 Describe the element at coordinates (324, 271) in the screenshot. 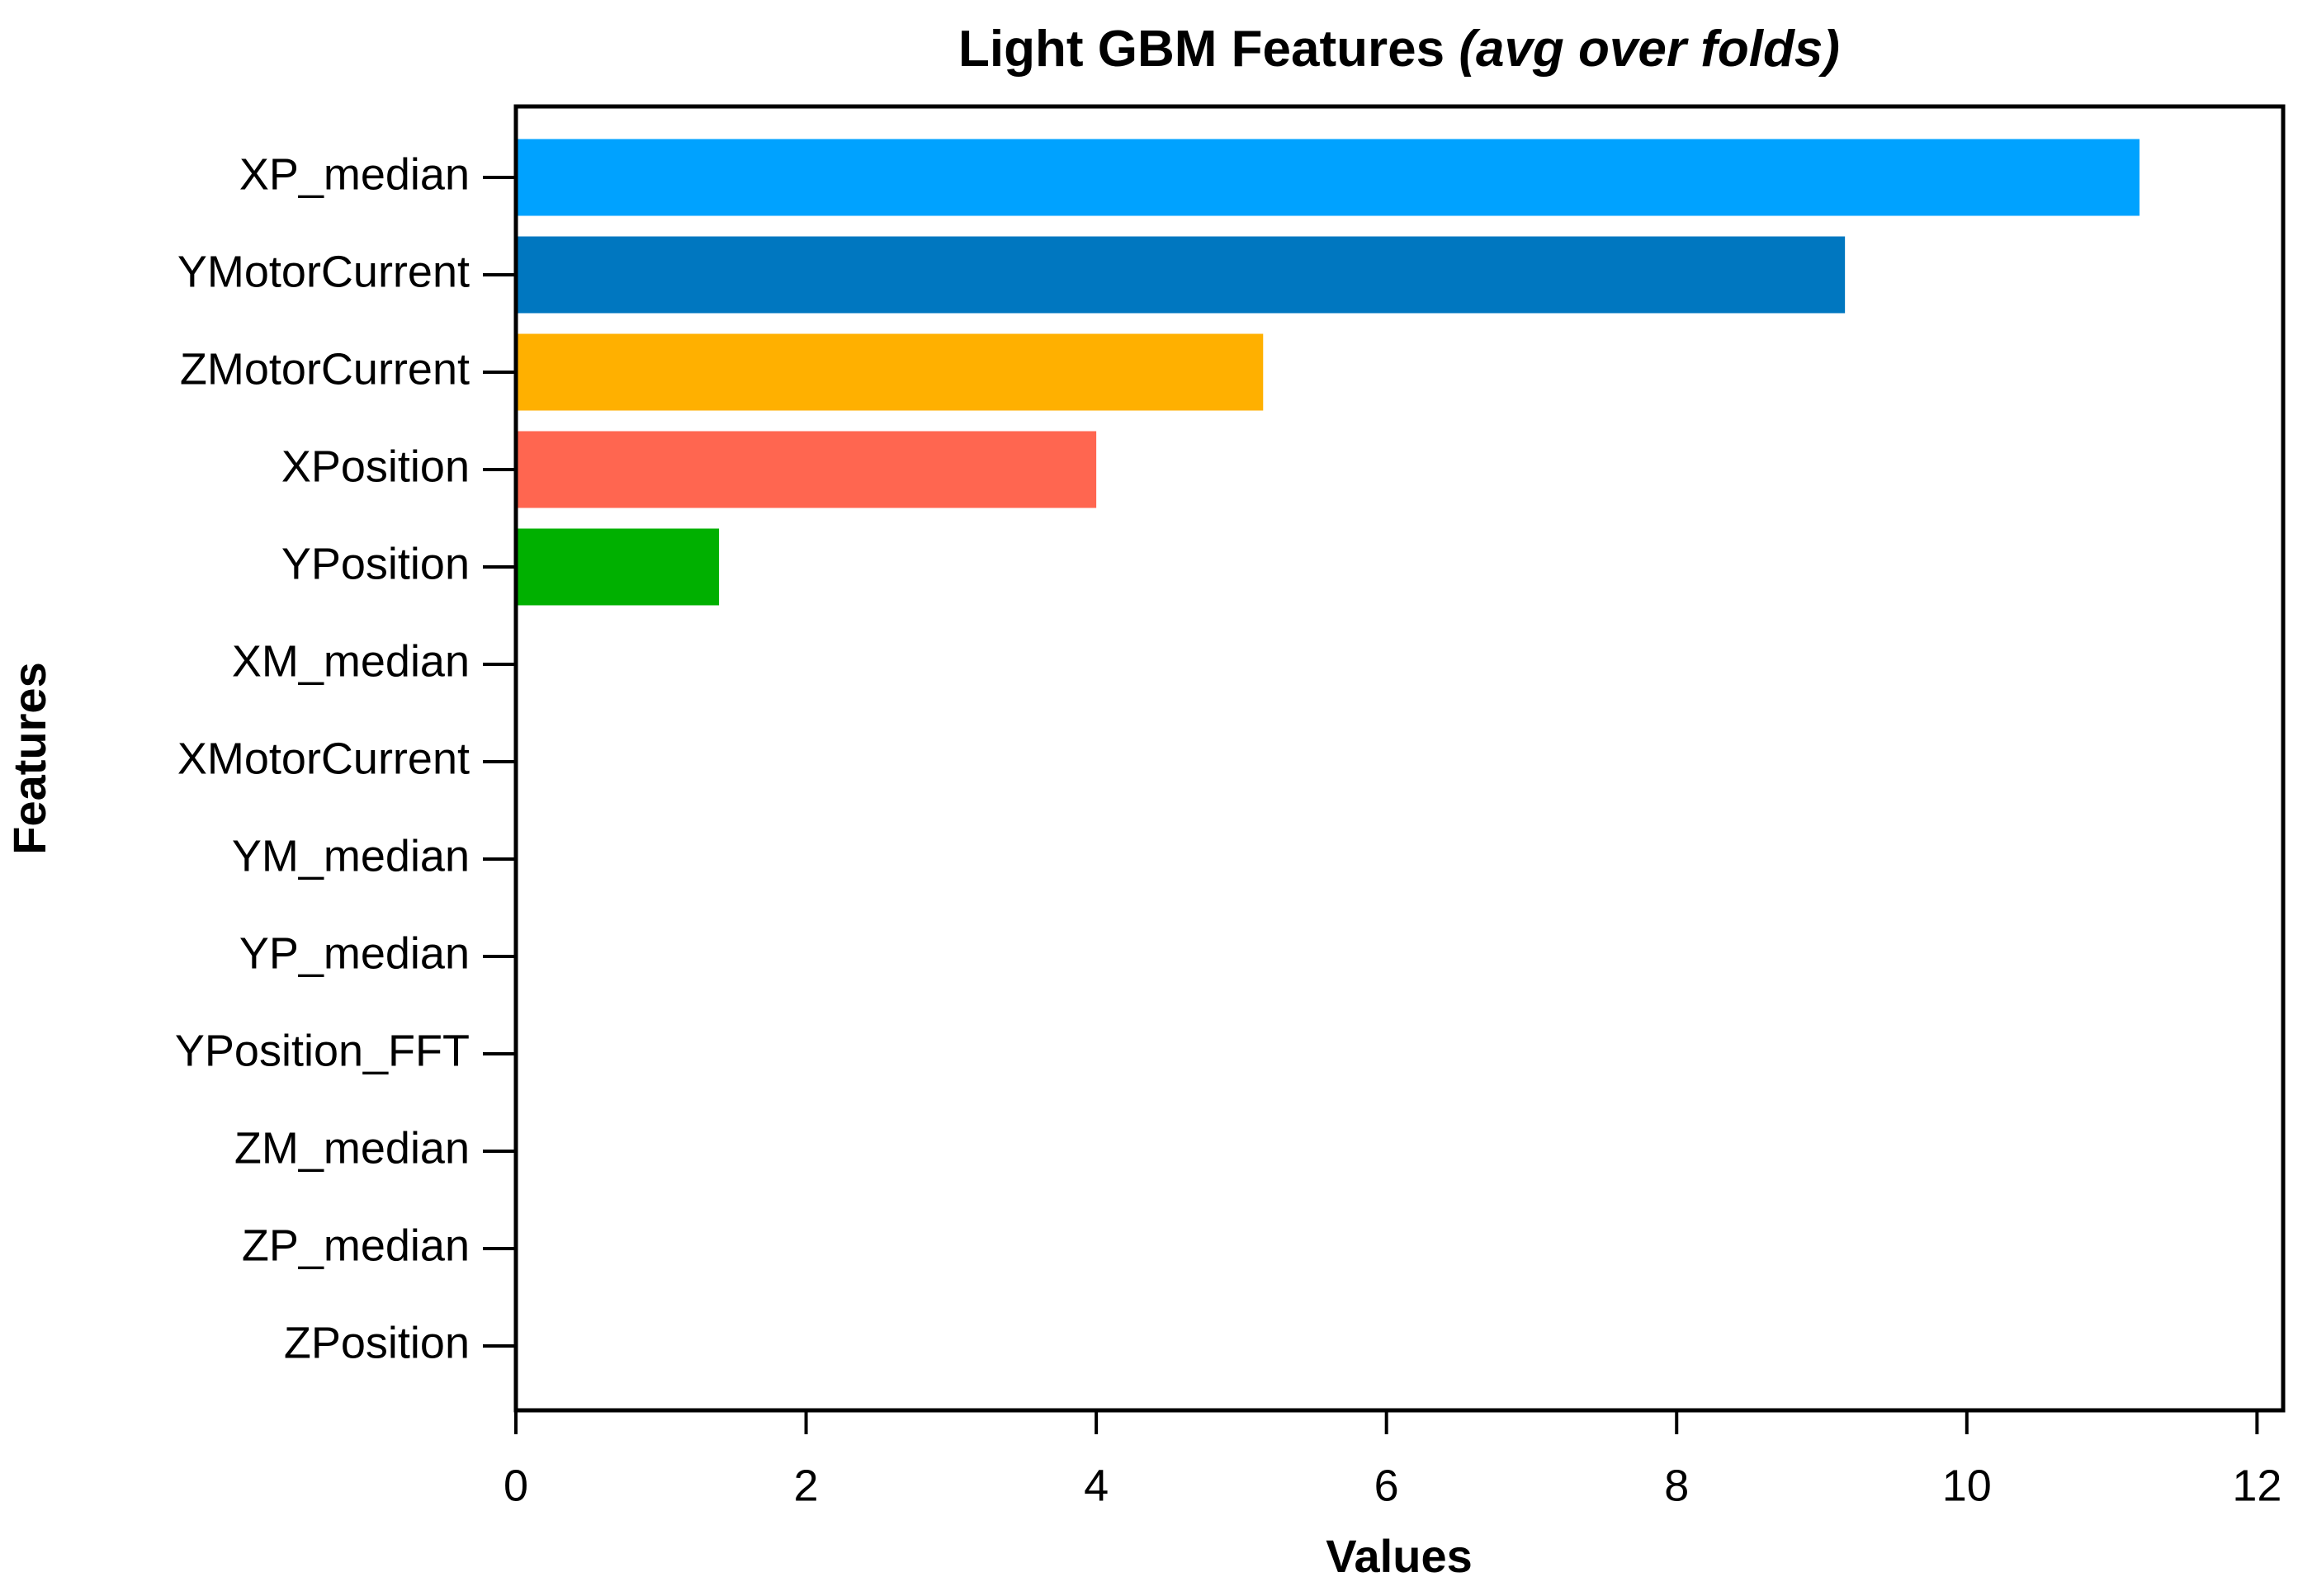

I see `y-tick-label: YMotorCurrent` at that location.